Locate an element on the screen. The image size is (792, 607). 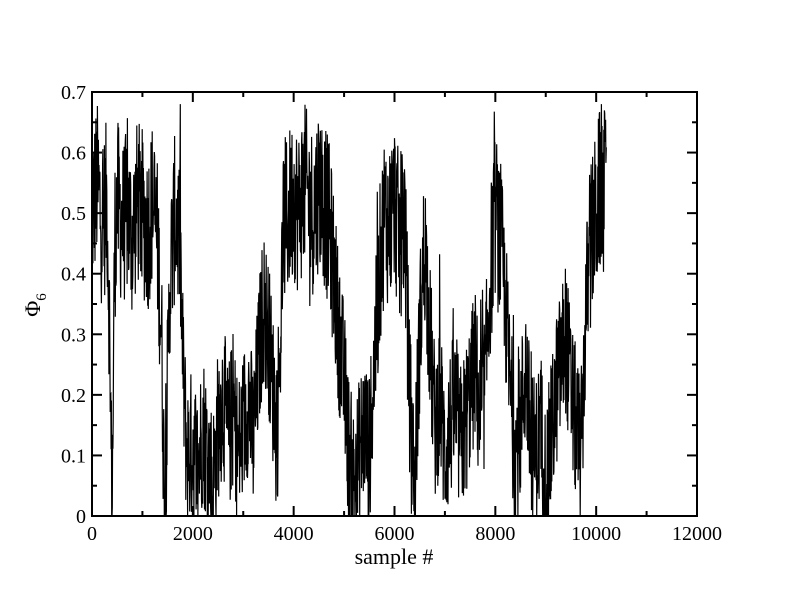
y-tick-label: 0.7 is located at coordinates (73, 93).